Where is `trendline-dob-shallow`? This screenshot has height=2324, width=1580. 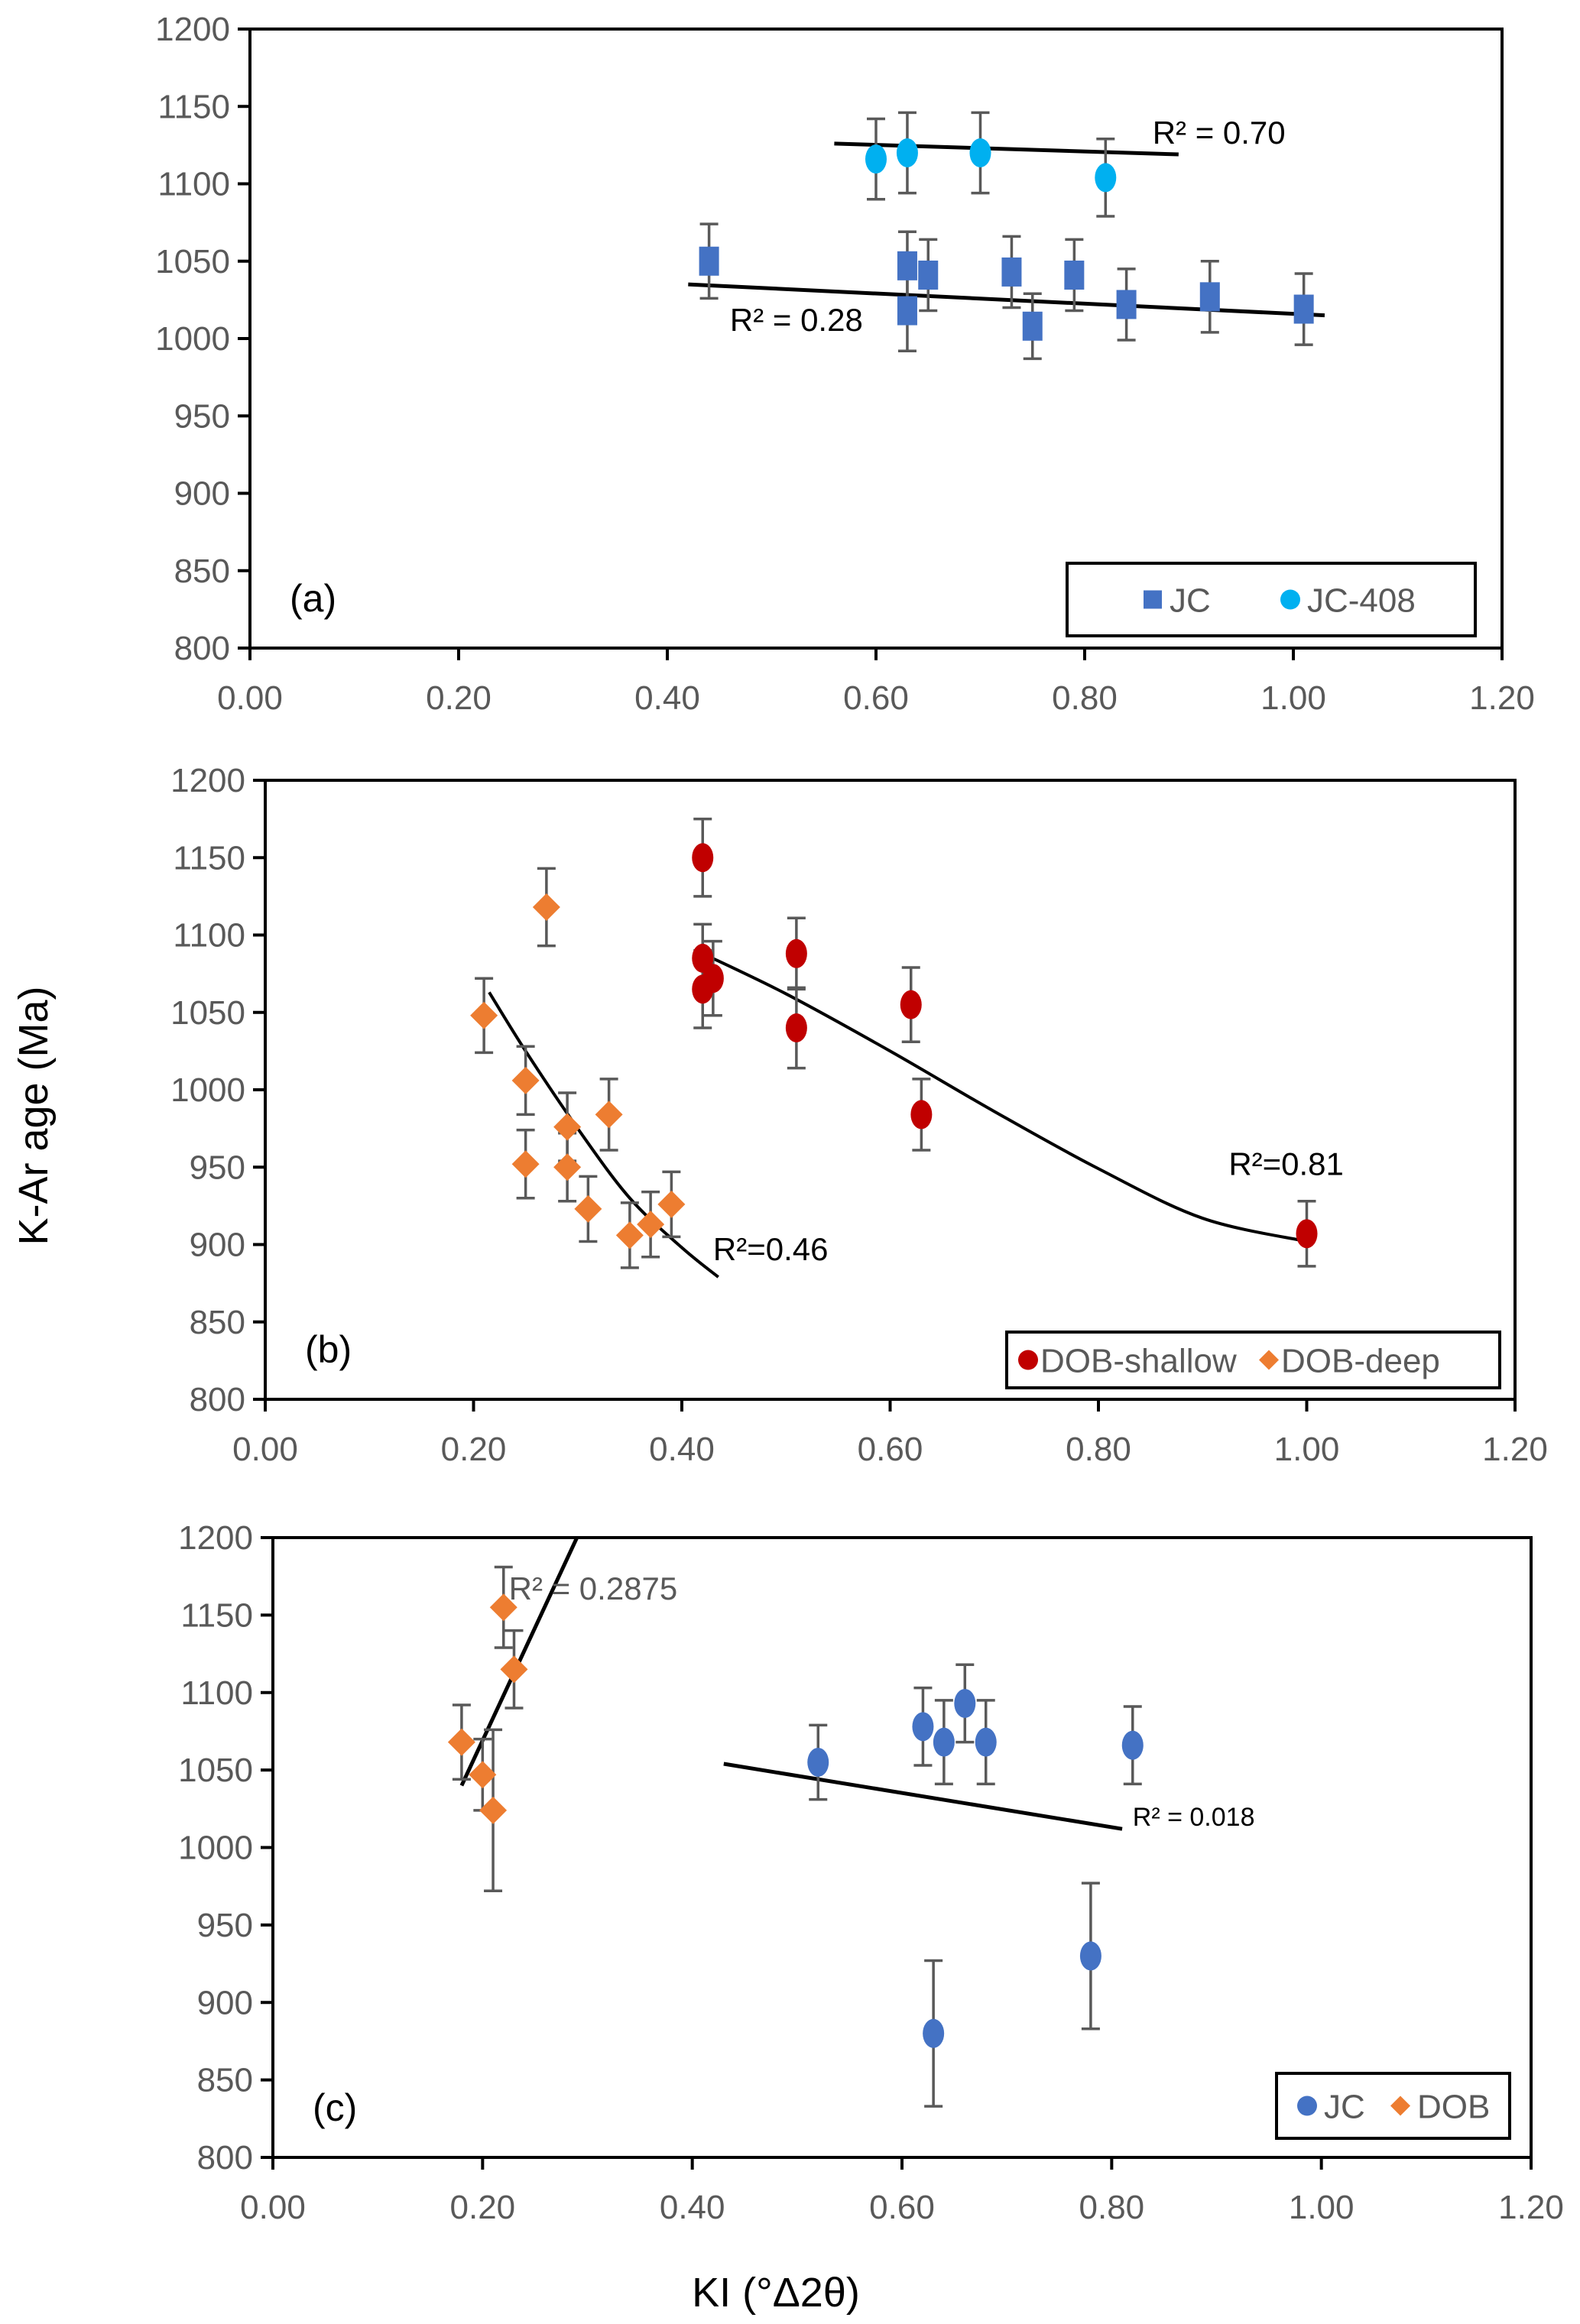
trendline-dob-shallow is located at coordinates (1005, 1097).